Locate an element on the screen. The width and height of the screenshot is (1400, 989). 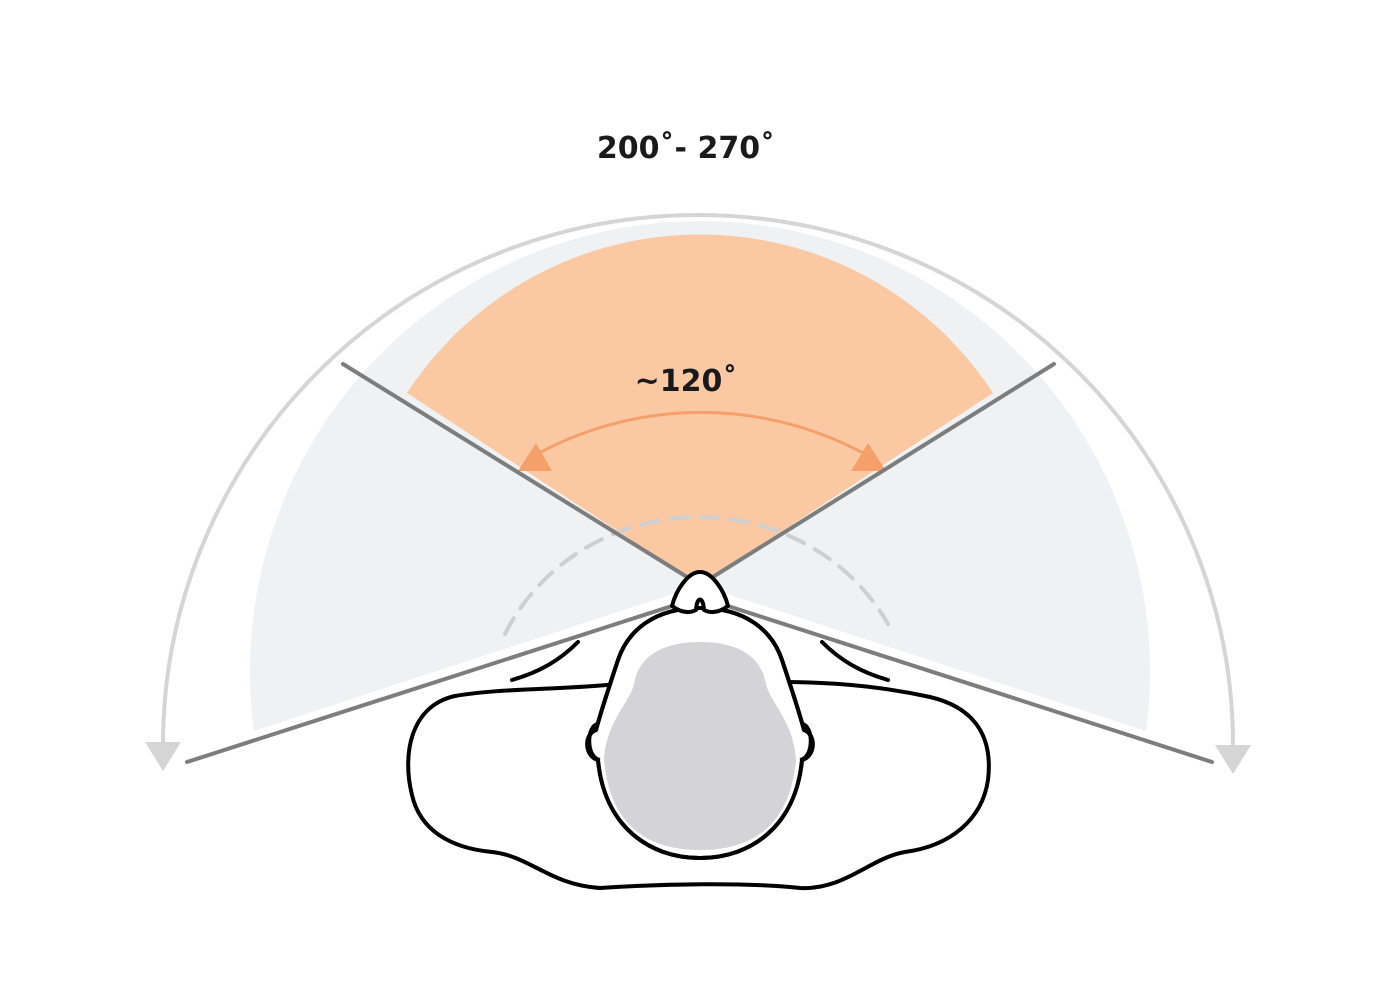
right-shoulder-line is located at coordinates (855, 661).